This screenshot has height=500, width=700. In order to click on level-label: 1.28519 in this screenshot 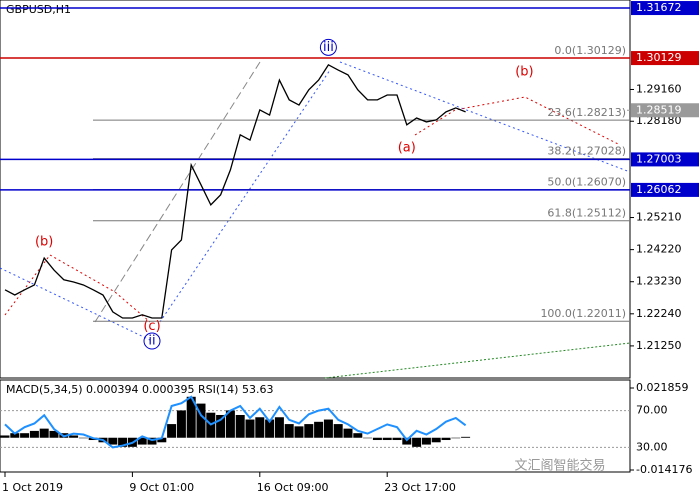, I will do `click(659, 109)`.